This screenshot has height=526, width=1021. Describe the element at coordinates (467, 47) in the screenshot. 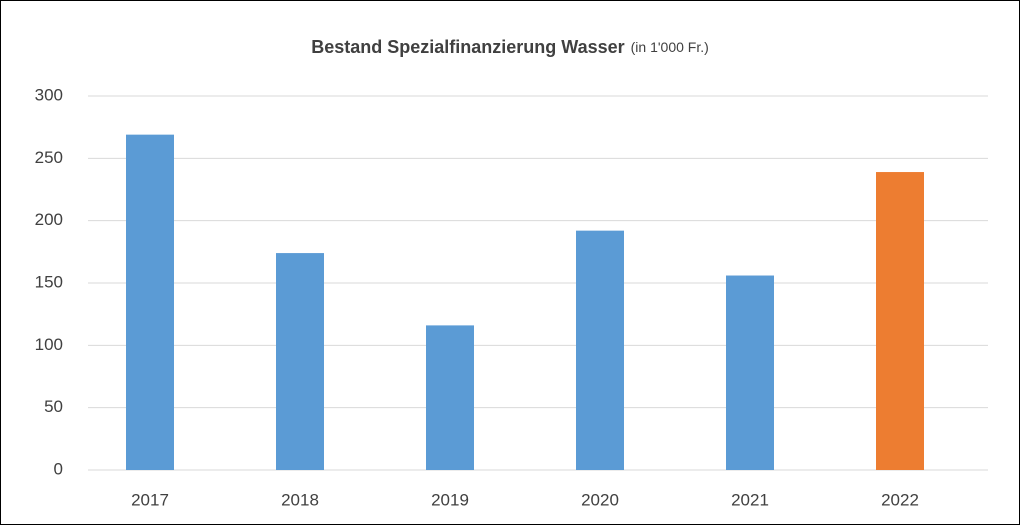

I see `title-main: Bestand Spezialfinanzierung Wasser` at that location.